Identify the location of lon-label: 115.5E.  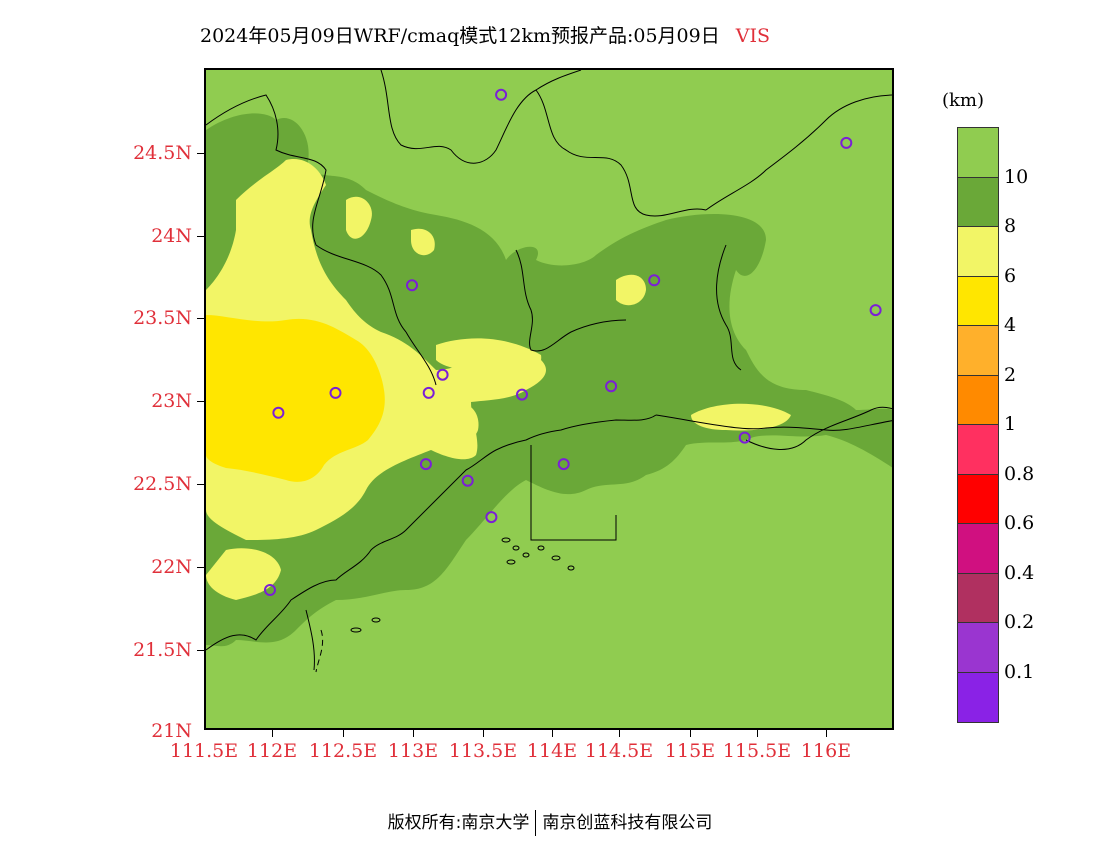
(757, 751).